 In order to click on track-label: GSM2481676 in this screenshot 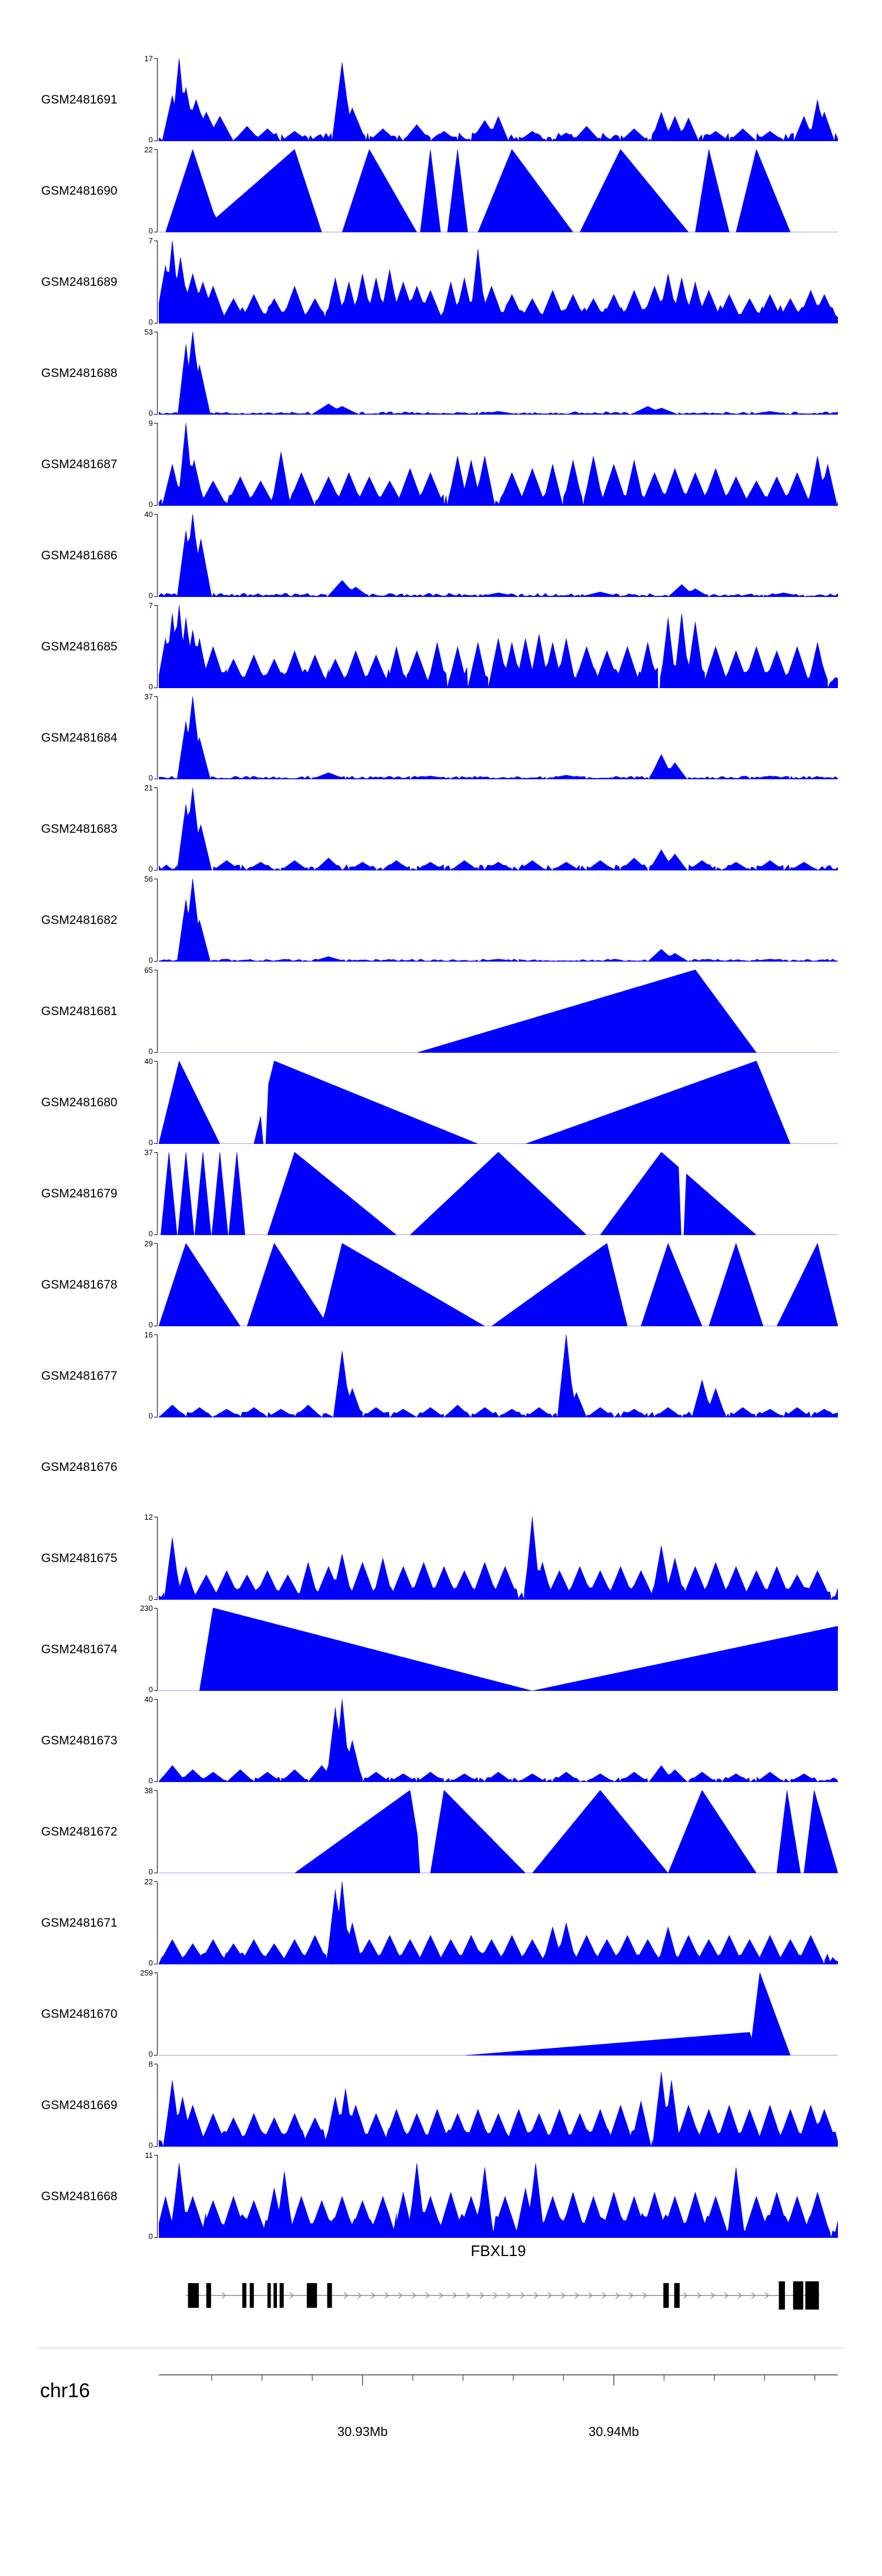, I will do `click(79, 1467)`.